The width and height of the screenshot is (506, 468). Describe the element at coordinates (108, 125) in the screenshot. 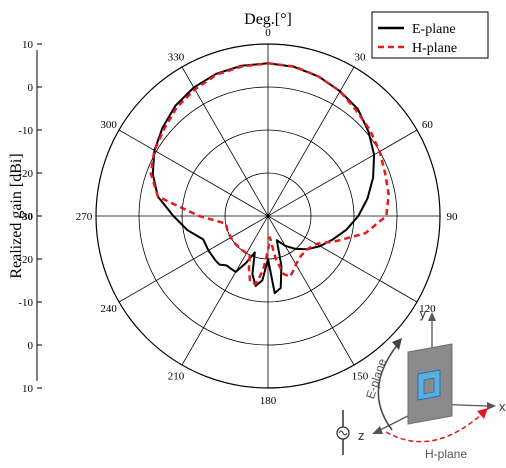

I see `angle-tick-label: 300` at that location.